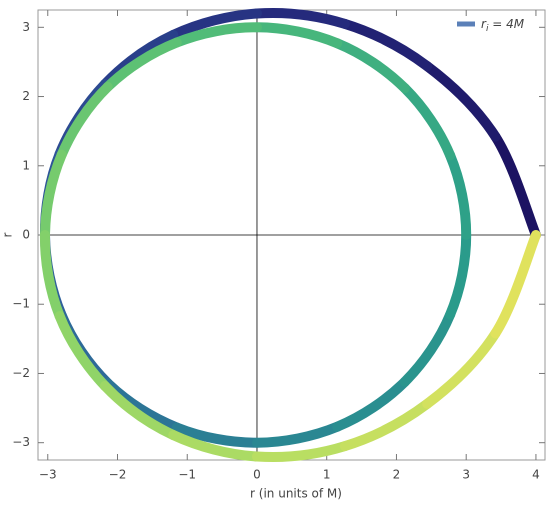  What do you see at coordinates (26, 235) in the screenshot?
I see `y-tick-label: 0` at bounding box center [26, 235].